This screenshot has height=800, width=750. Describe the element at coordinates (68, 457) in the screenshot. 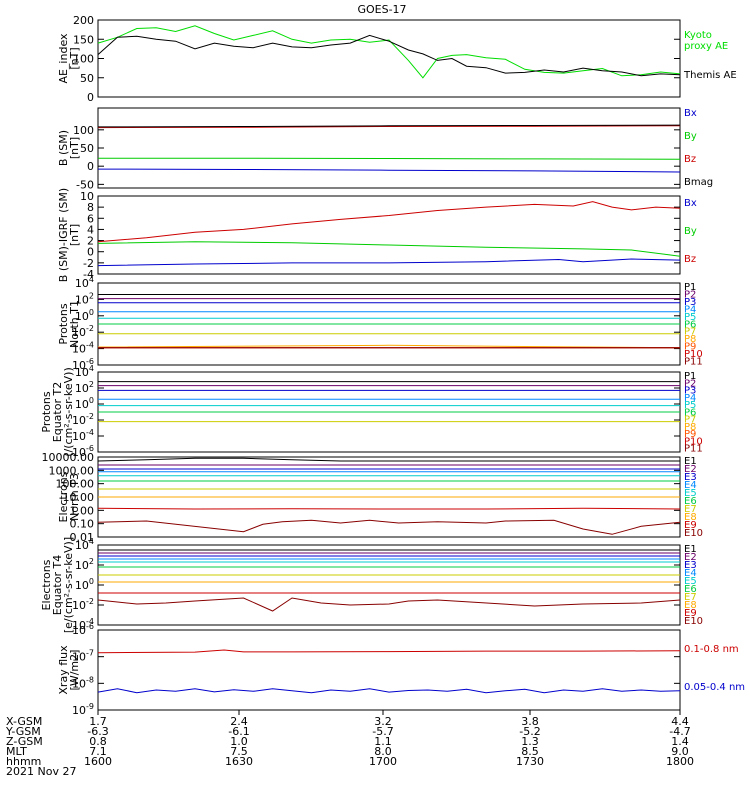

I see `y-tick-label: 10000.00` at that location.